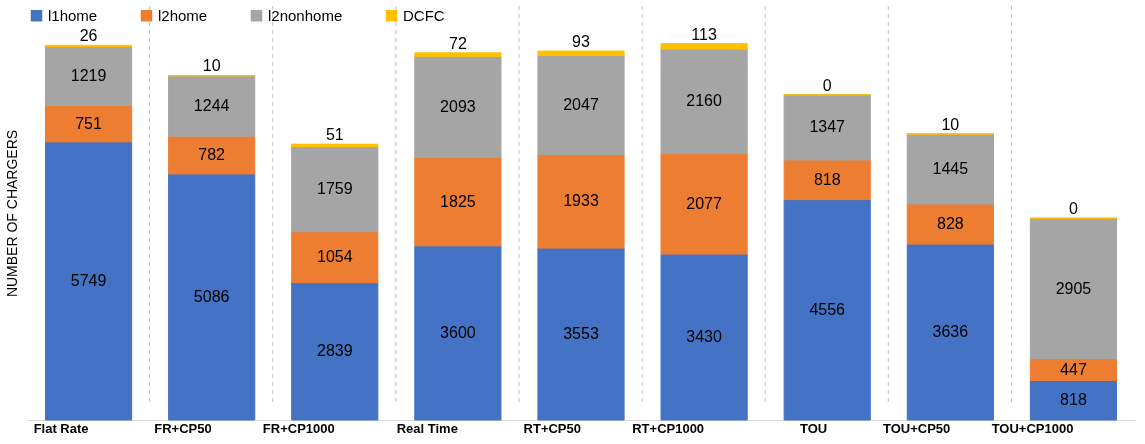 The image size is (1145, 444). What do you see at coordinates (457, 43) in the screenshot?
I see `data-label: 72` at bounding box center [457, 43].